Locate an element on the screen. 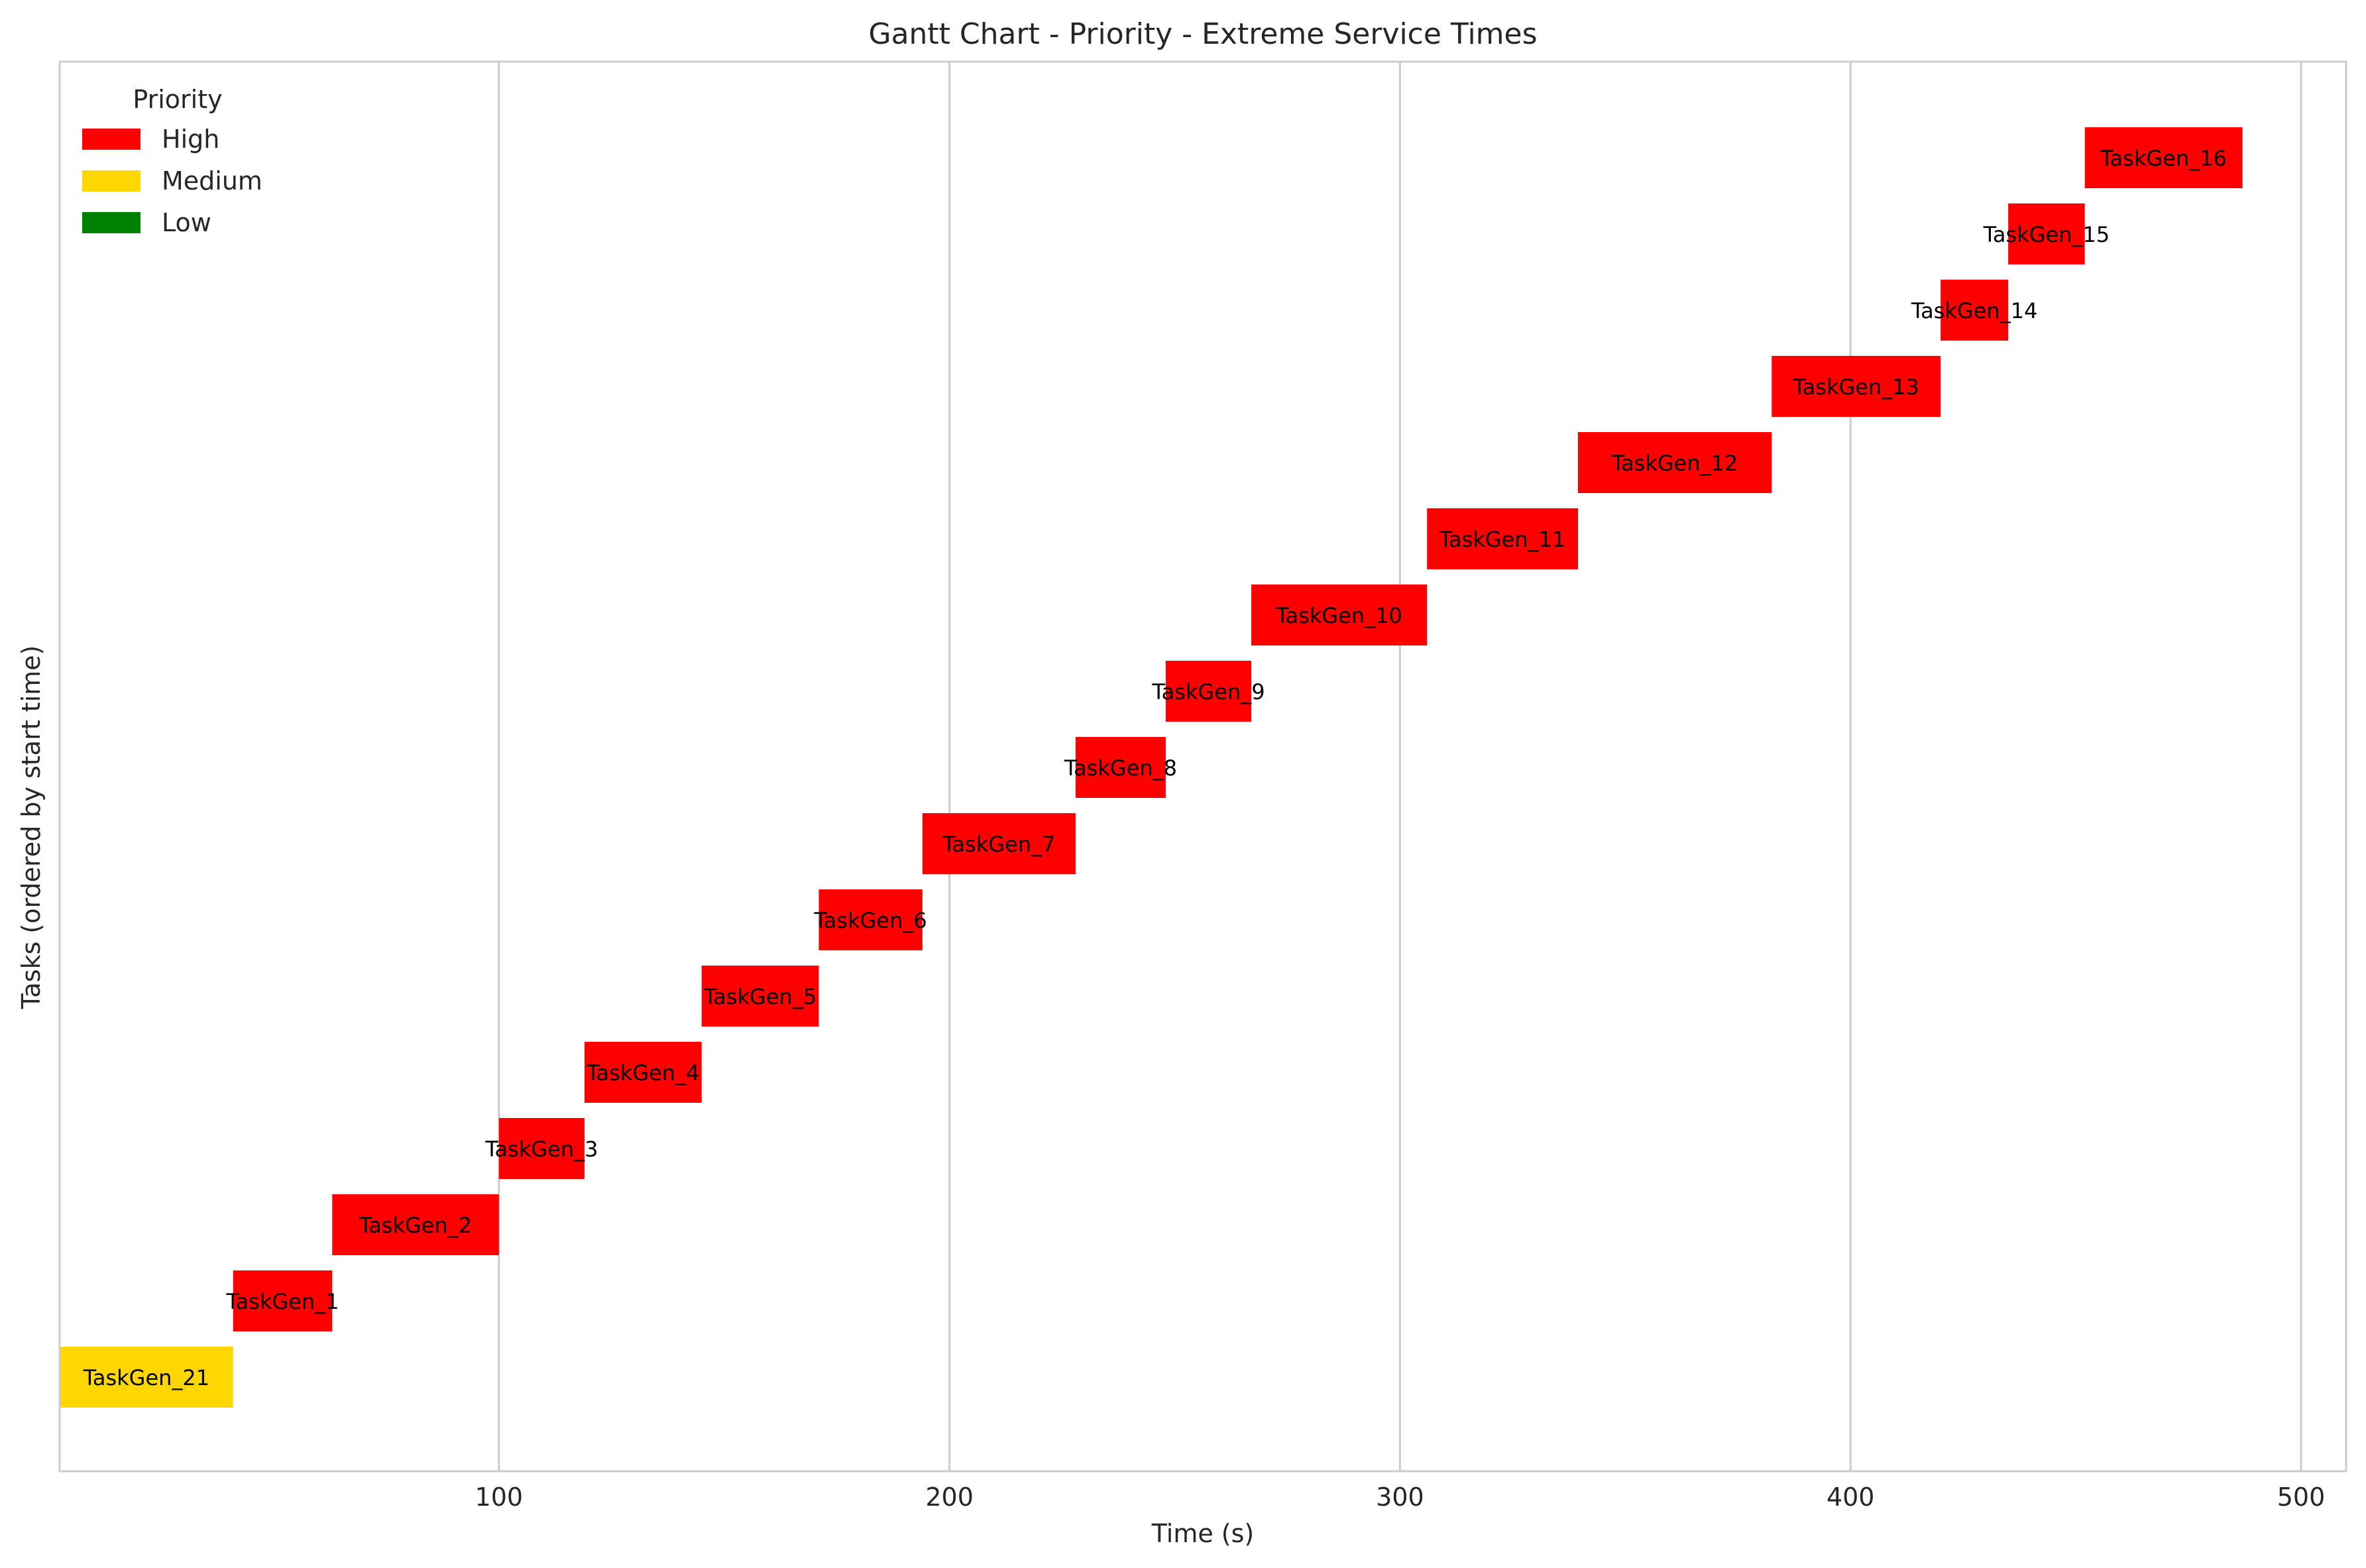 This screenshot has width=2366, height=1568. legend-swatch-high is located at coordinates (111, 140).